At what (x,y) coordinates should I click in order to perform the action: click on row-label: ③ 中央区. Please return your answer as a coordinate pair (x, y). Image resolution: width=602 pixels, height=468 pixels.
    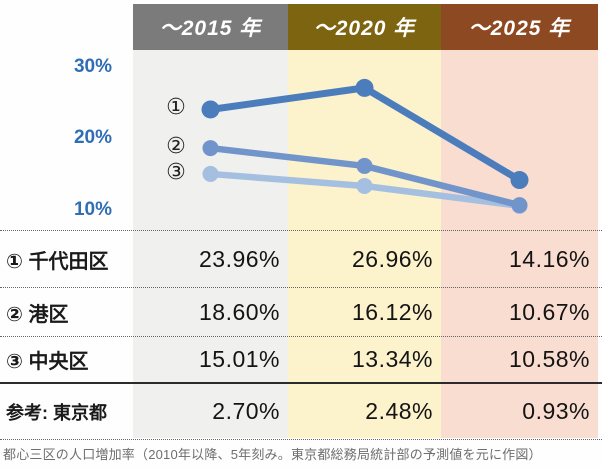
    Looking at the image, I should click on (47, 362).